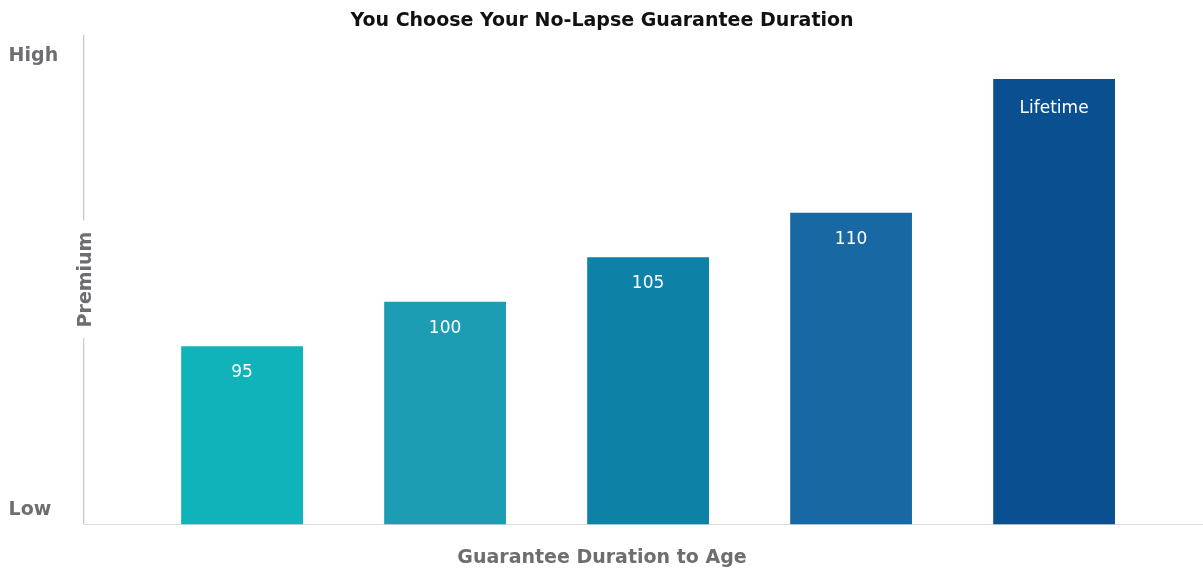 This screenshot has width=1203, height=569. I want to click on text: Low, so click(30, 507).